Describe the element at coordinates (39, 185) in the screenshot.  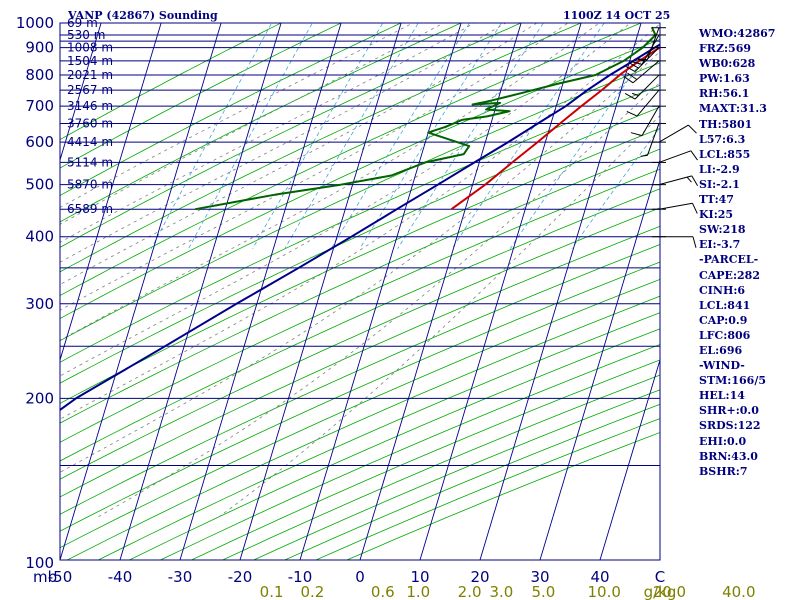
I see `pressure-tick-label: 500` at that location.